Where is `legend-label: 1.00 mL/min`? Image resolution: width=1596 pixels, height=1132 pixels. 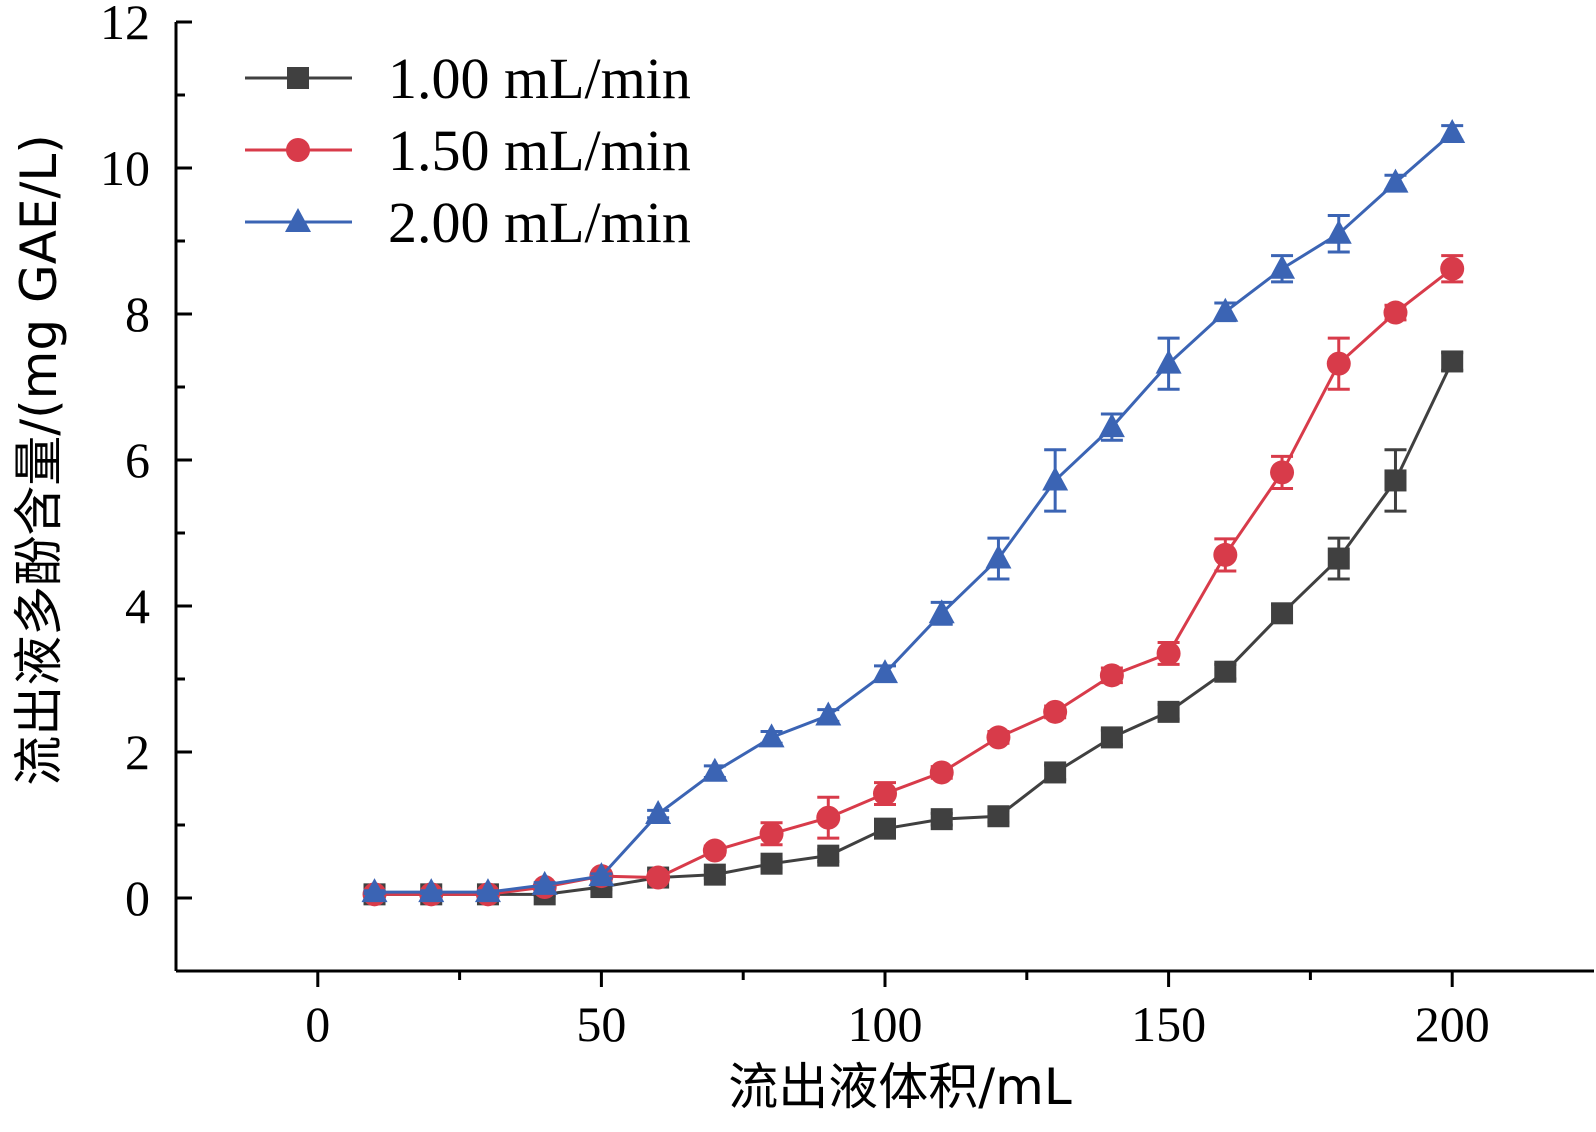
legend-label: 1.00 mL/min is located at coordinates (539, 78).